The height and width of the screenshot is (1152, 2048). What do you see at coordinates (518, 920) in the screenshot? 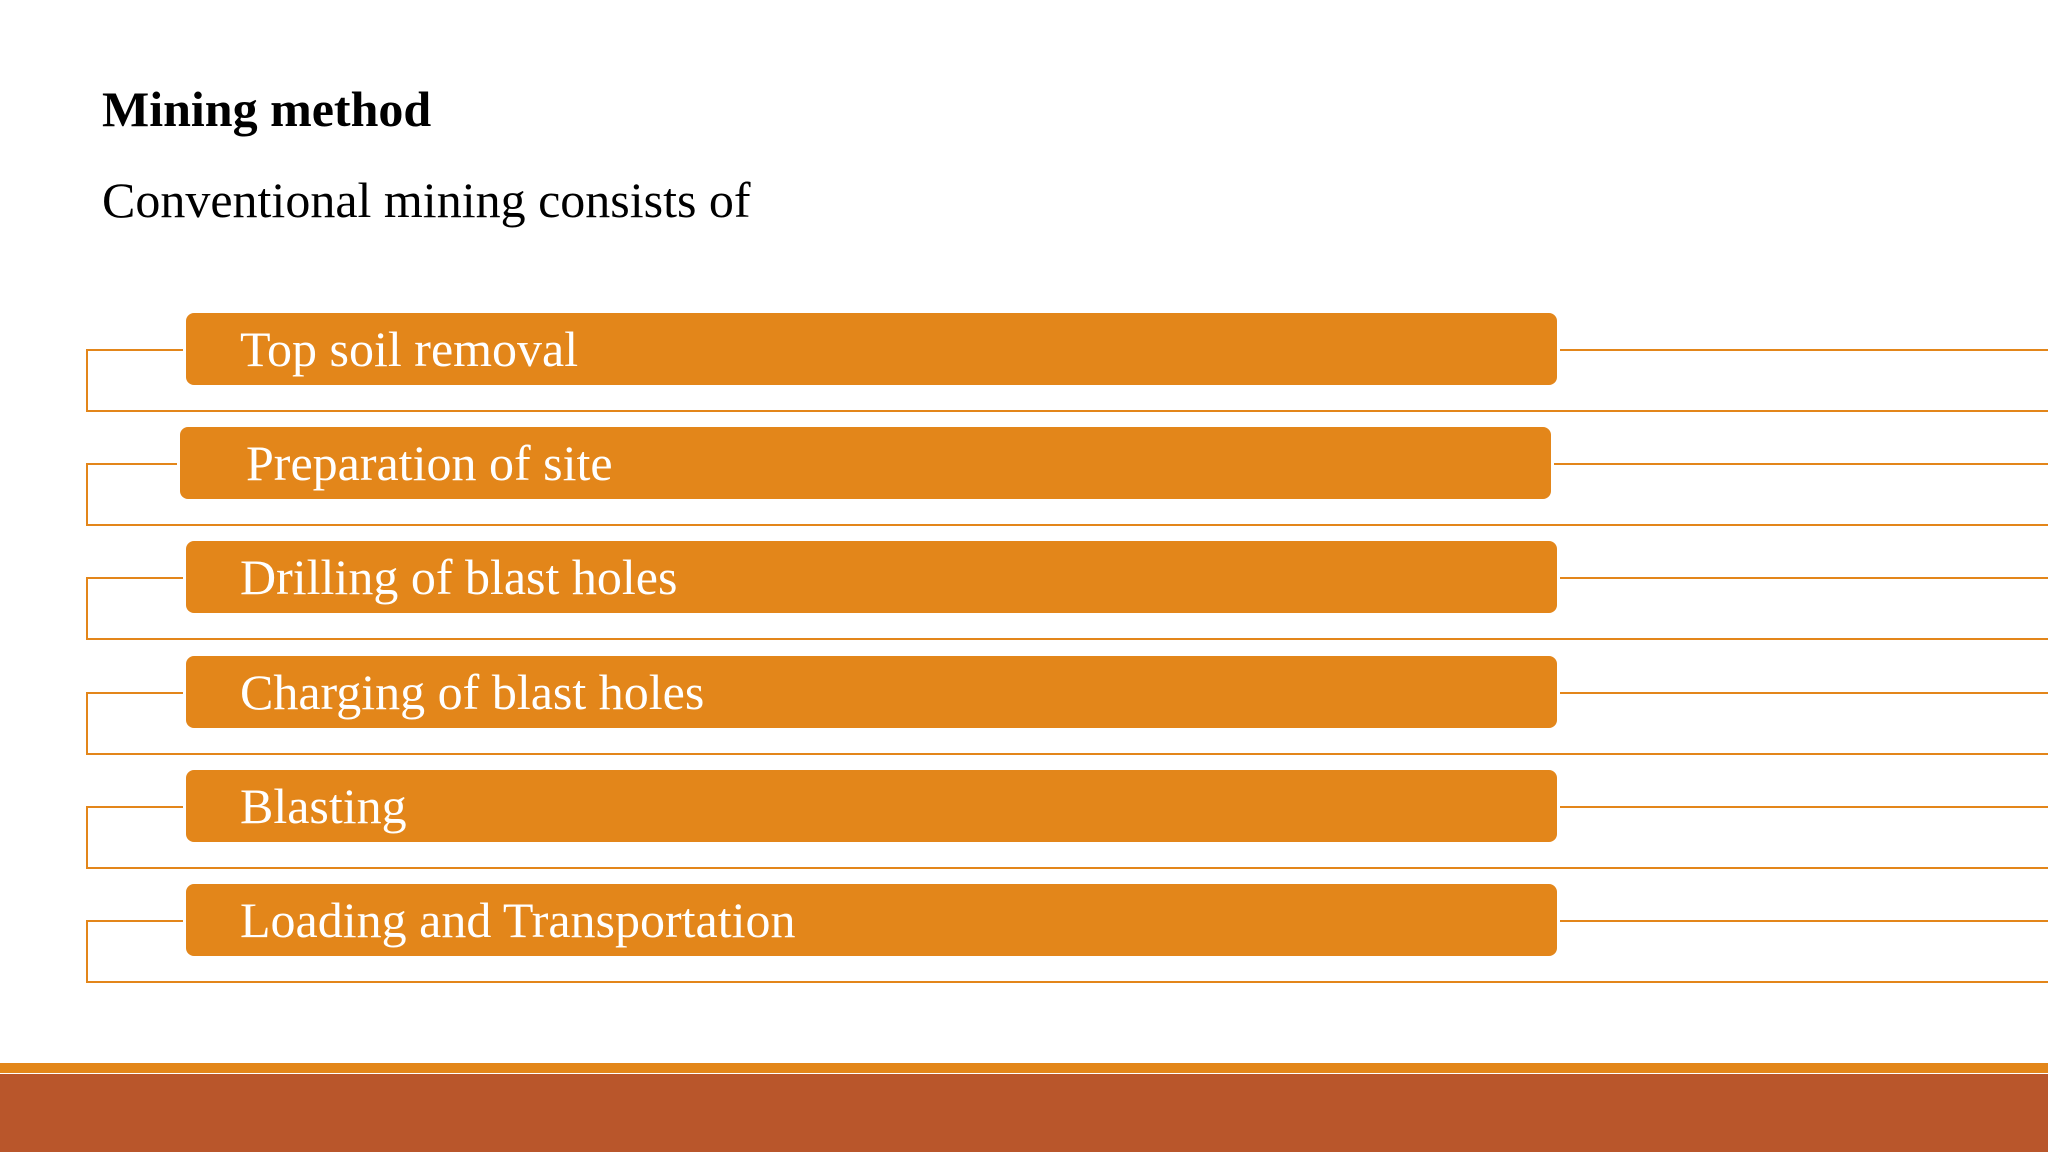
I see `step-label: Loading and Transportation` at bounding box center [518, 920].